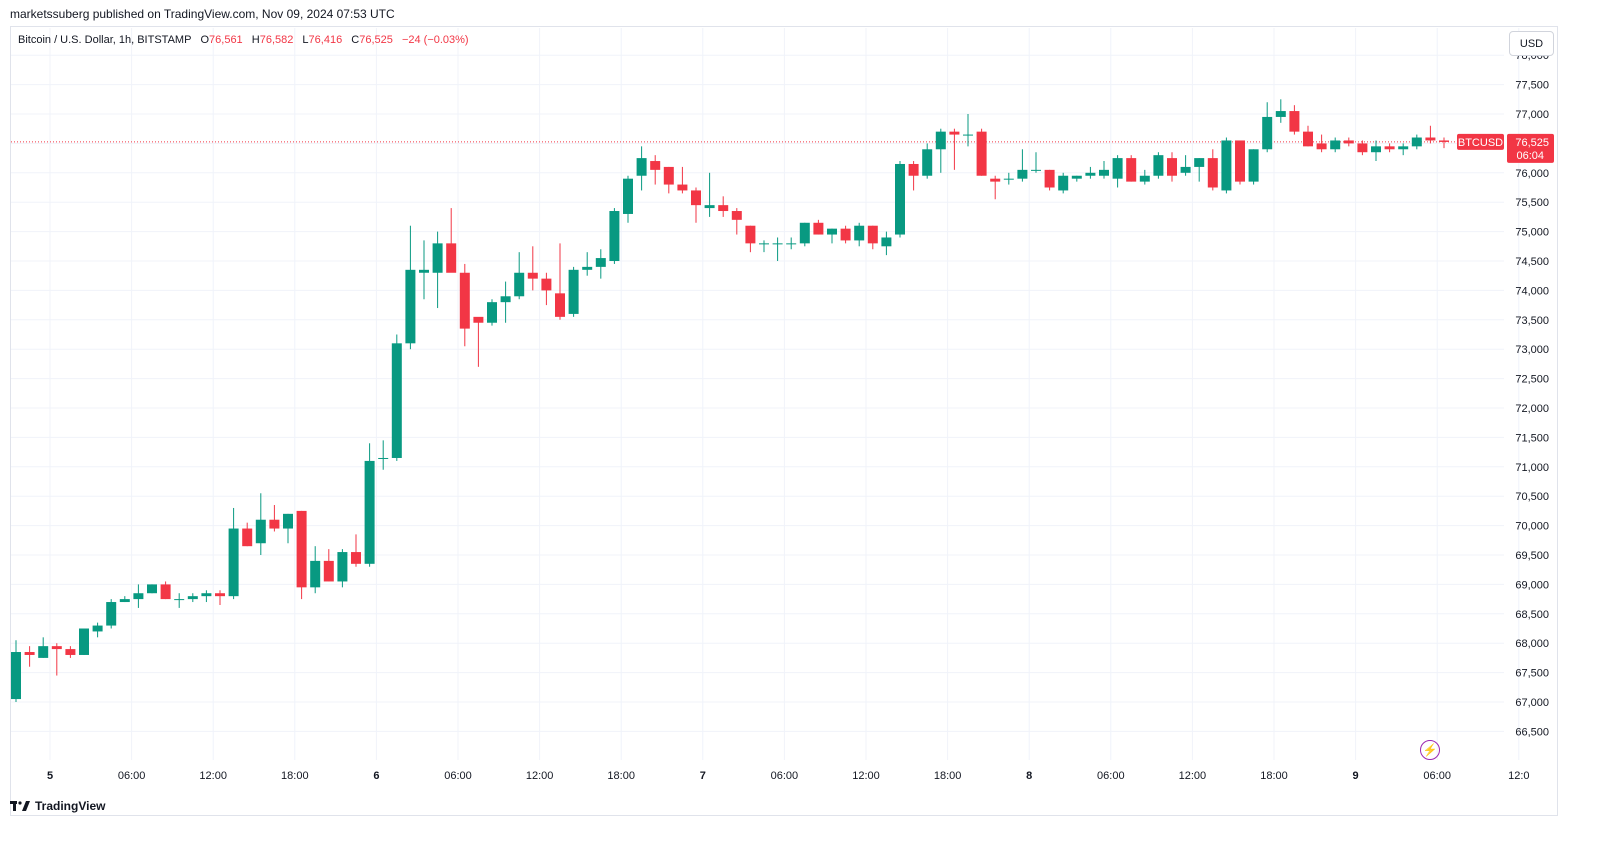 This screenshot has height=849, width=1617. What do you see at coordinates (435, 40) in the screenshot?
I see `change-value: −24 (−0.03%)` at bounding box center [435, 40].